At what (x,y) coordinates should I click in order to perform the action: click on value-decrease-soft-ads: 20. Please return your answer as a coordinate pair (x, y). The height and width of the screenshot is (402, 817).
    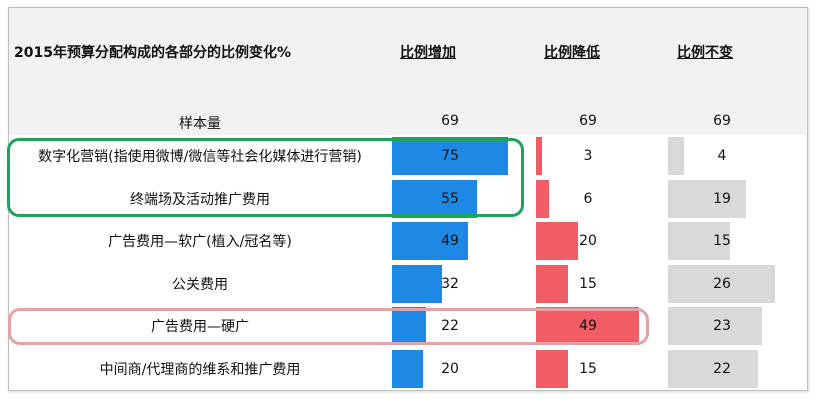
    Looking at the image, I should click on (588, 241).